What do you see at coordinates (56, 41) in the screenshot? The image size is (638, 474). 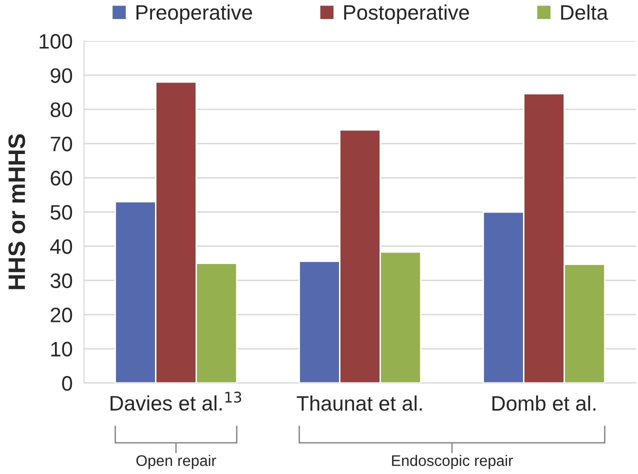 I see `y-tick-label: 100` at bounding box center [56, 41].